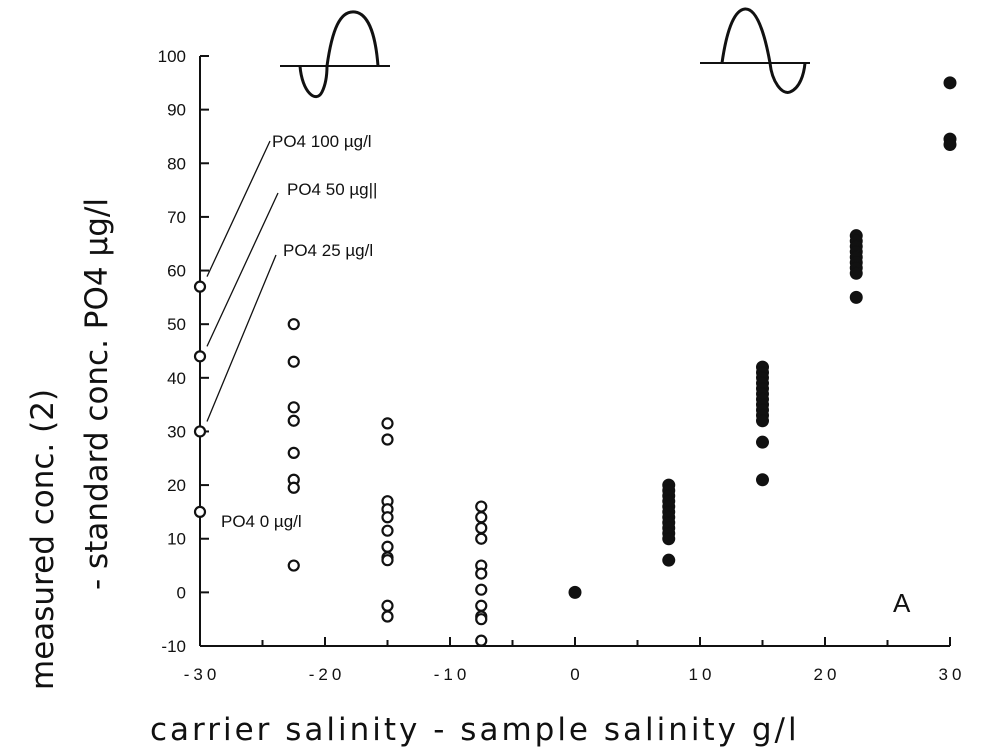 The image size is (982, 753). What do you see at coordinates (475, 730) in the screenshot?
I see `x-axis-title: carrier salinity - sample salinity g/l` at bounding box center [475, 730].